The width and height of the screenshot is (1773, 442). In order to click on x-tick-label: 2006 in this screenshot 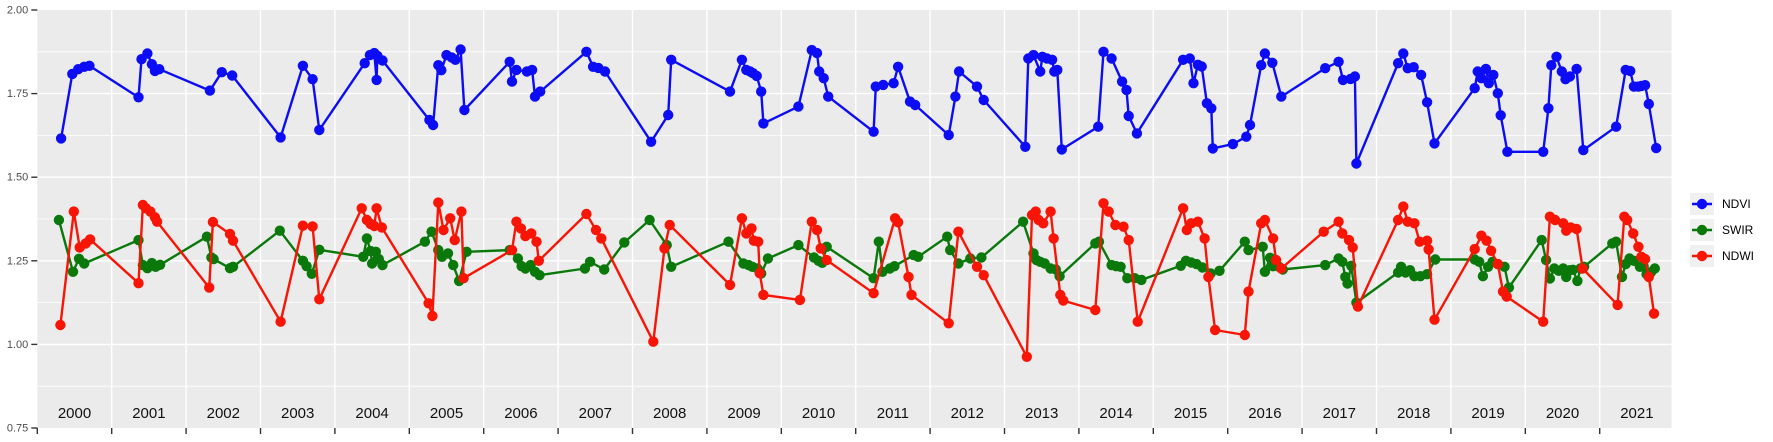, I will do `click(520, 413)`.